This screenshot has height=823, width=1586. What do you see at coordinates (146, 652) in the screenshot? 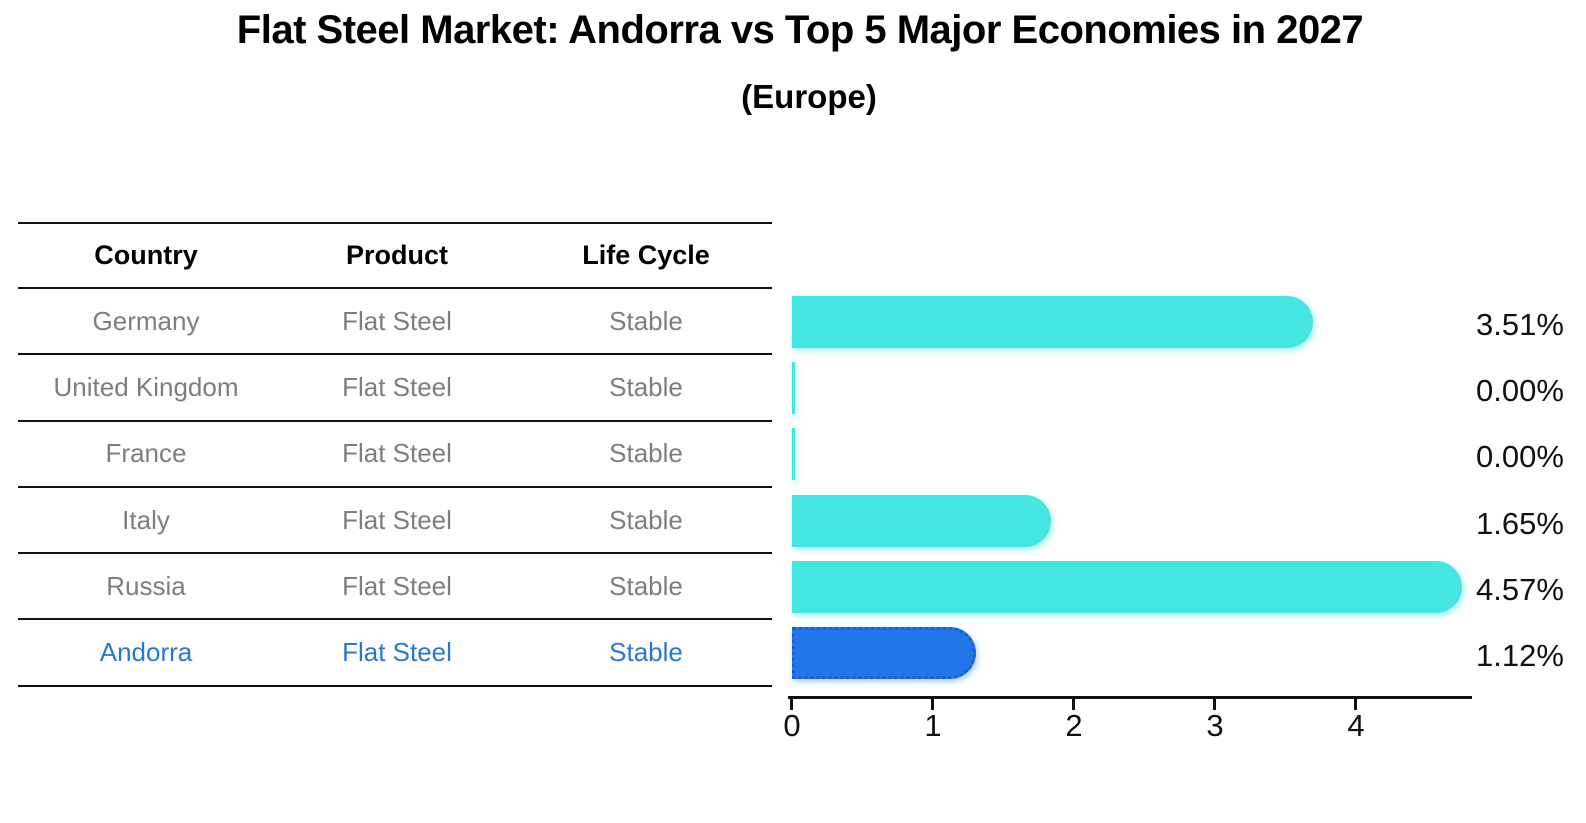
I see `country-cell: Andorra` at bounding box center [146, 652].